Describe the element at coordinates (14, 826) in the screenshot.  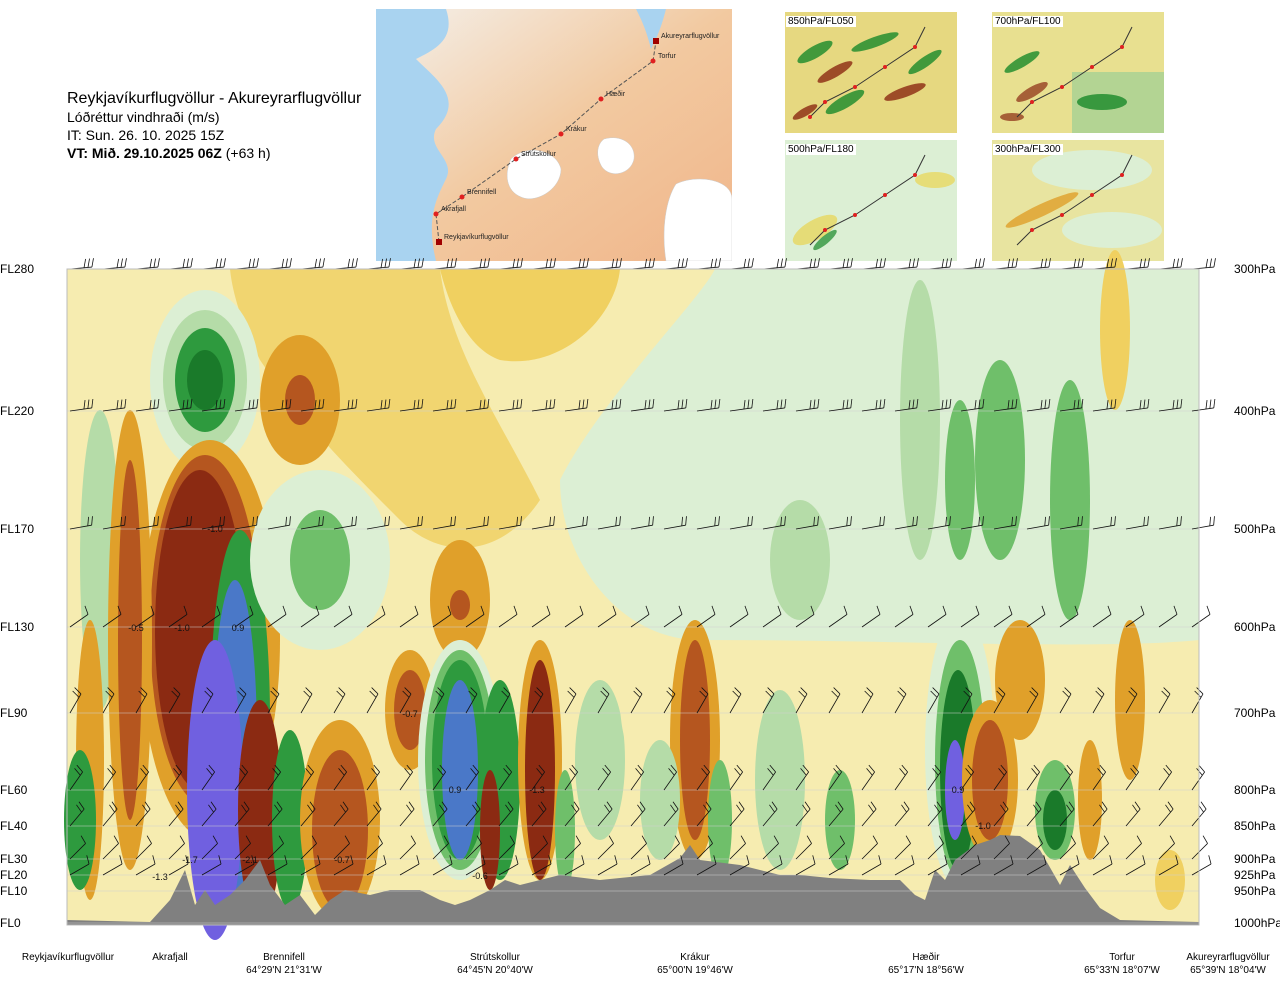
I see `flight-level-label: FL40` at that location.